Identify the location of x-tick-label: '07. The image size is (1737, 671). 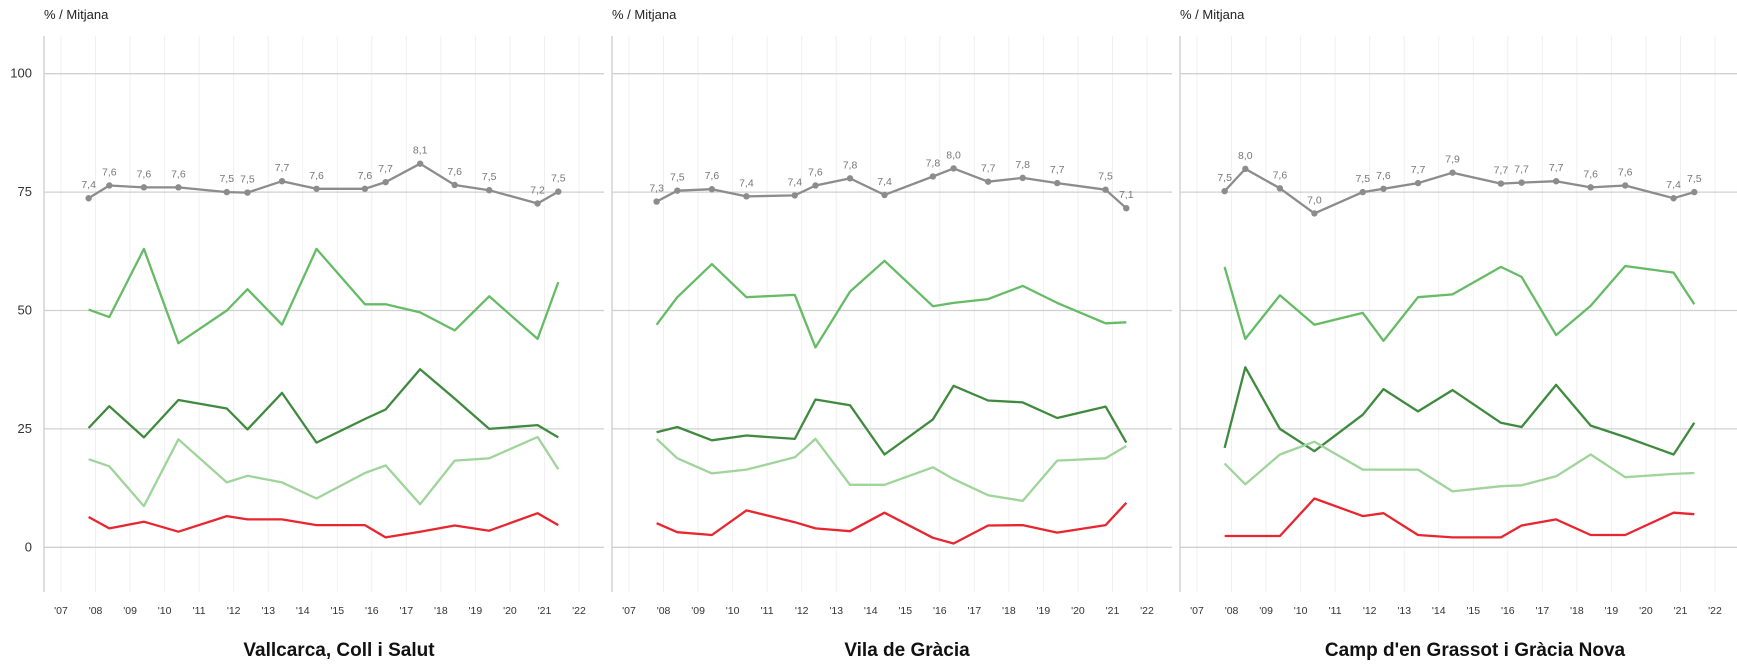
(61, 611).